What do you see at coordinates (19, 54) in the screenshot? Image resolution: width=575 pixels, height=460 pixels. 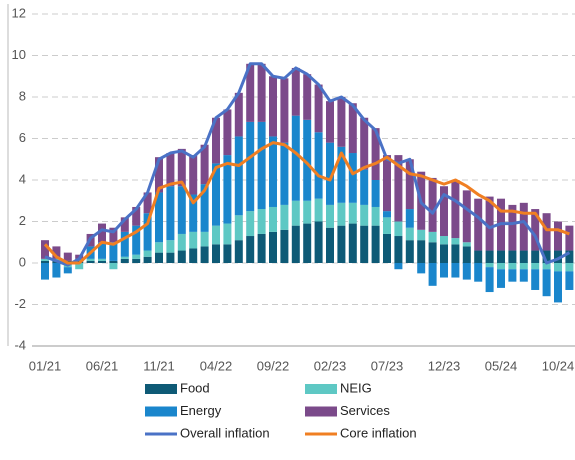 I see `y-tick-label: 10` at bounding box center [19, 54].